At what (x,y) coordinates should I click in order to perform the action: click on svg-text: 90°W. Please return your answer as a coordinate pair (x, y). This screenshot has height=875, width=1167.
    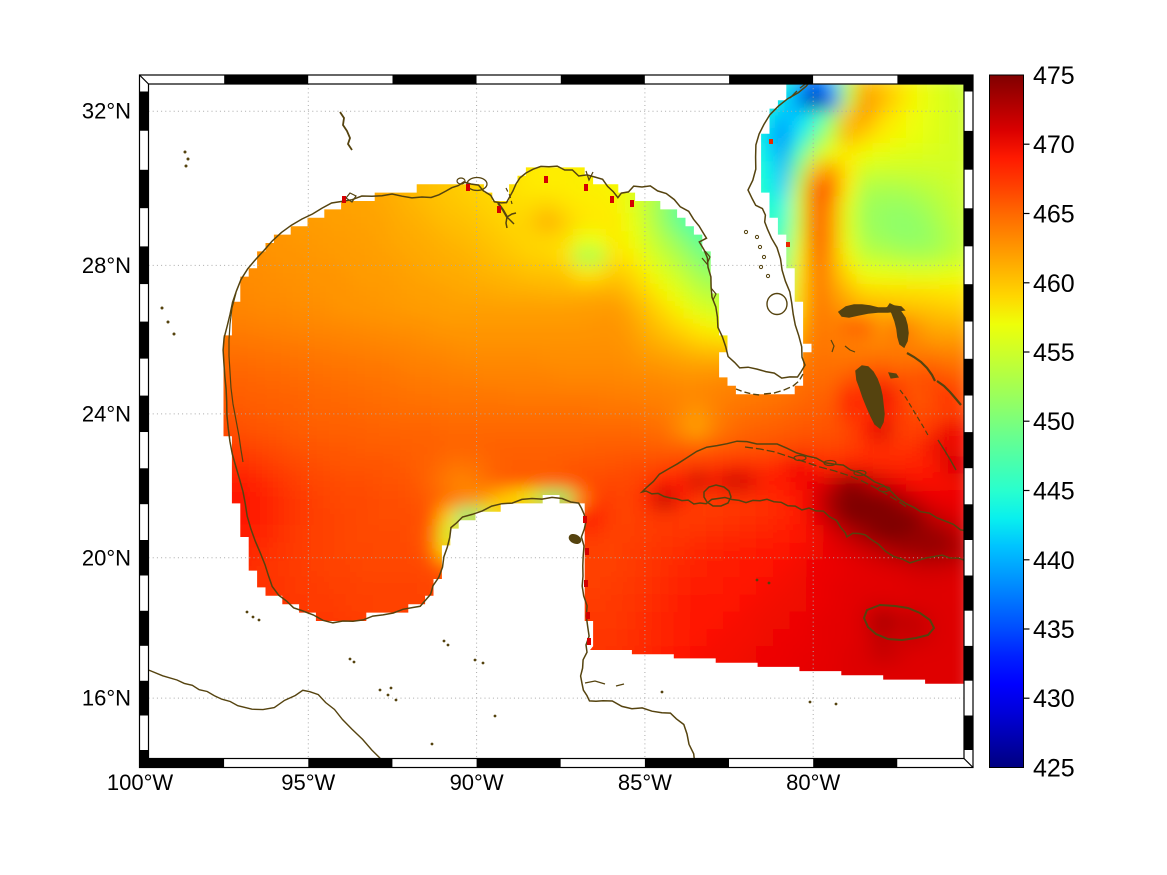
    Looking at the image, I should click on (477, 782).